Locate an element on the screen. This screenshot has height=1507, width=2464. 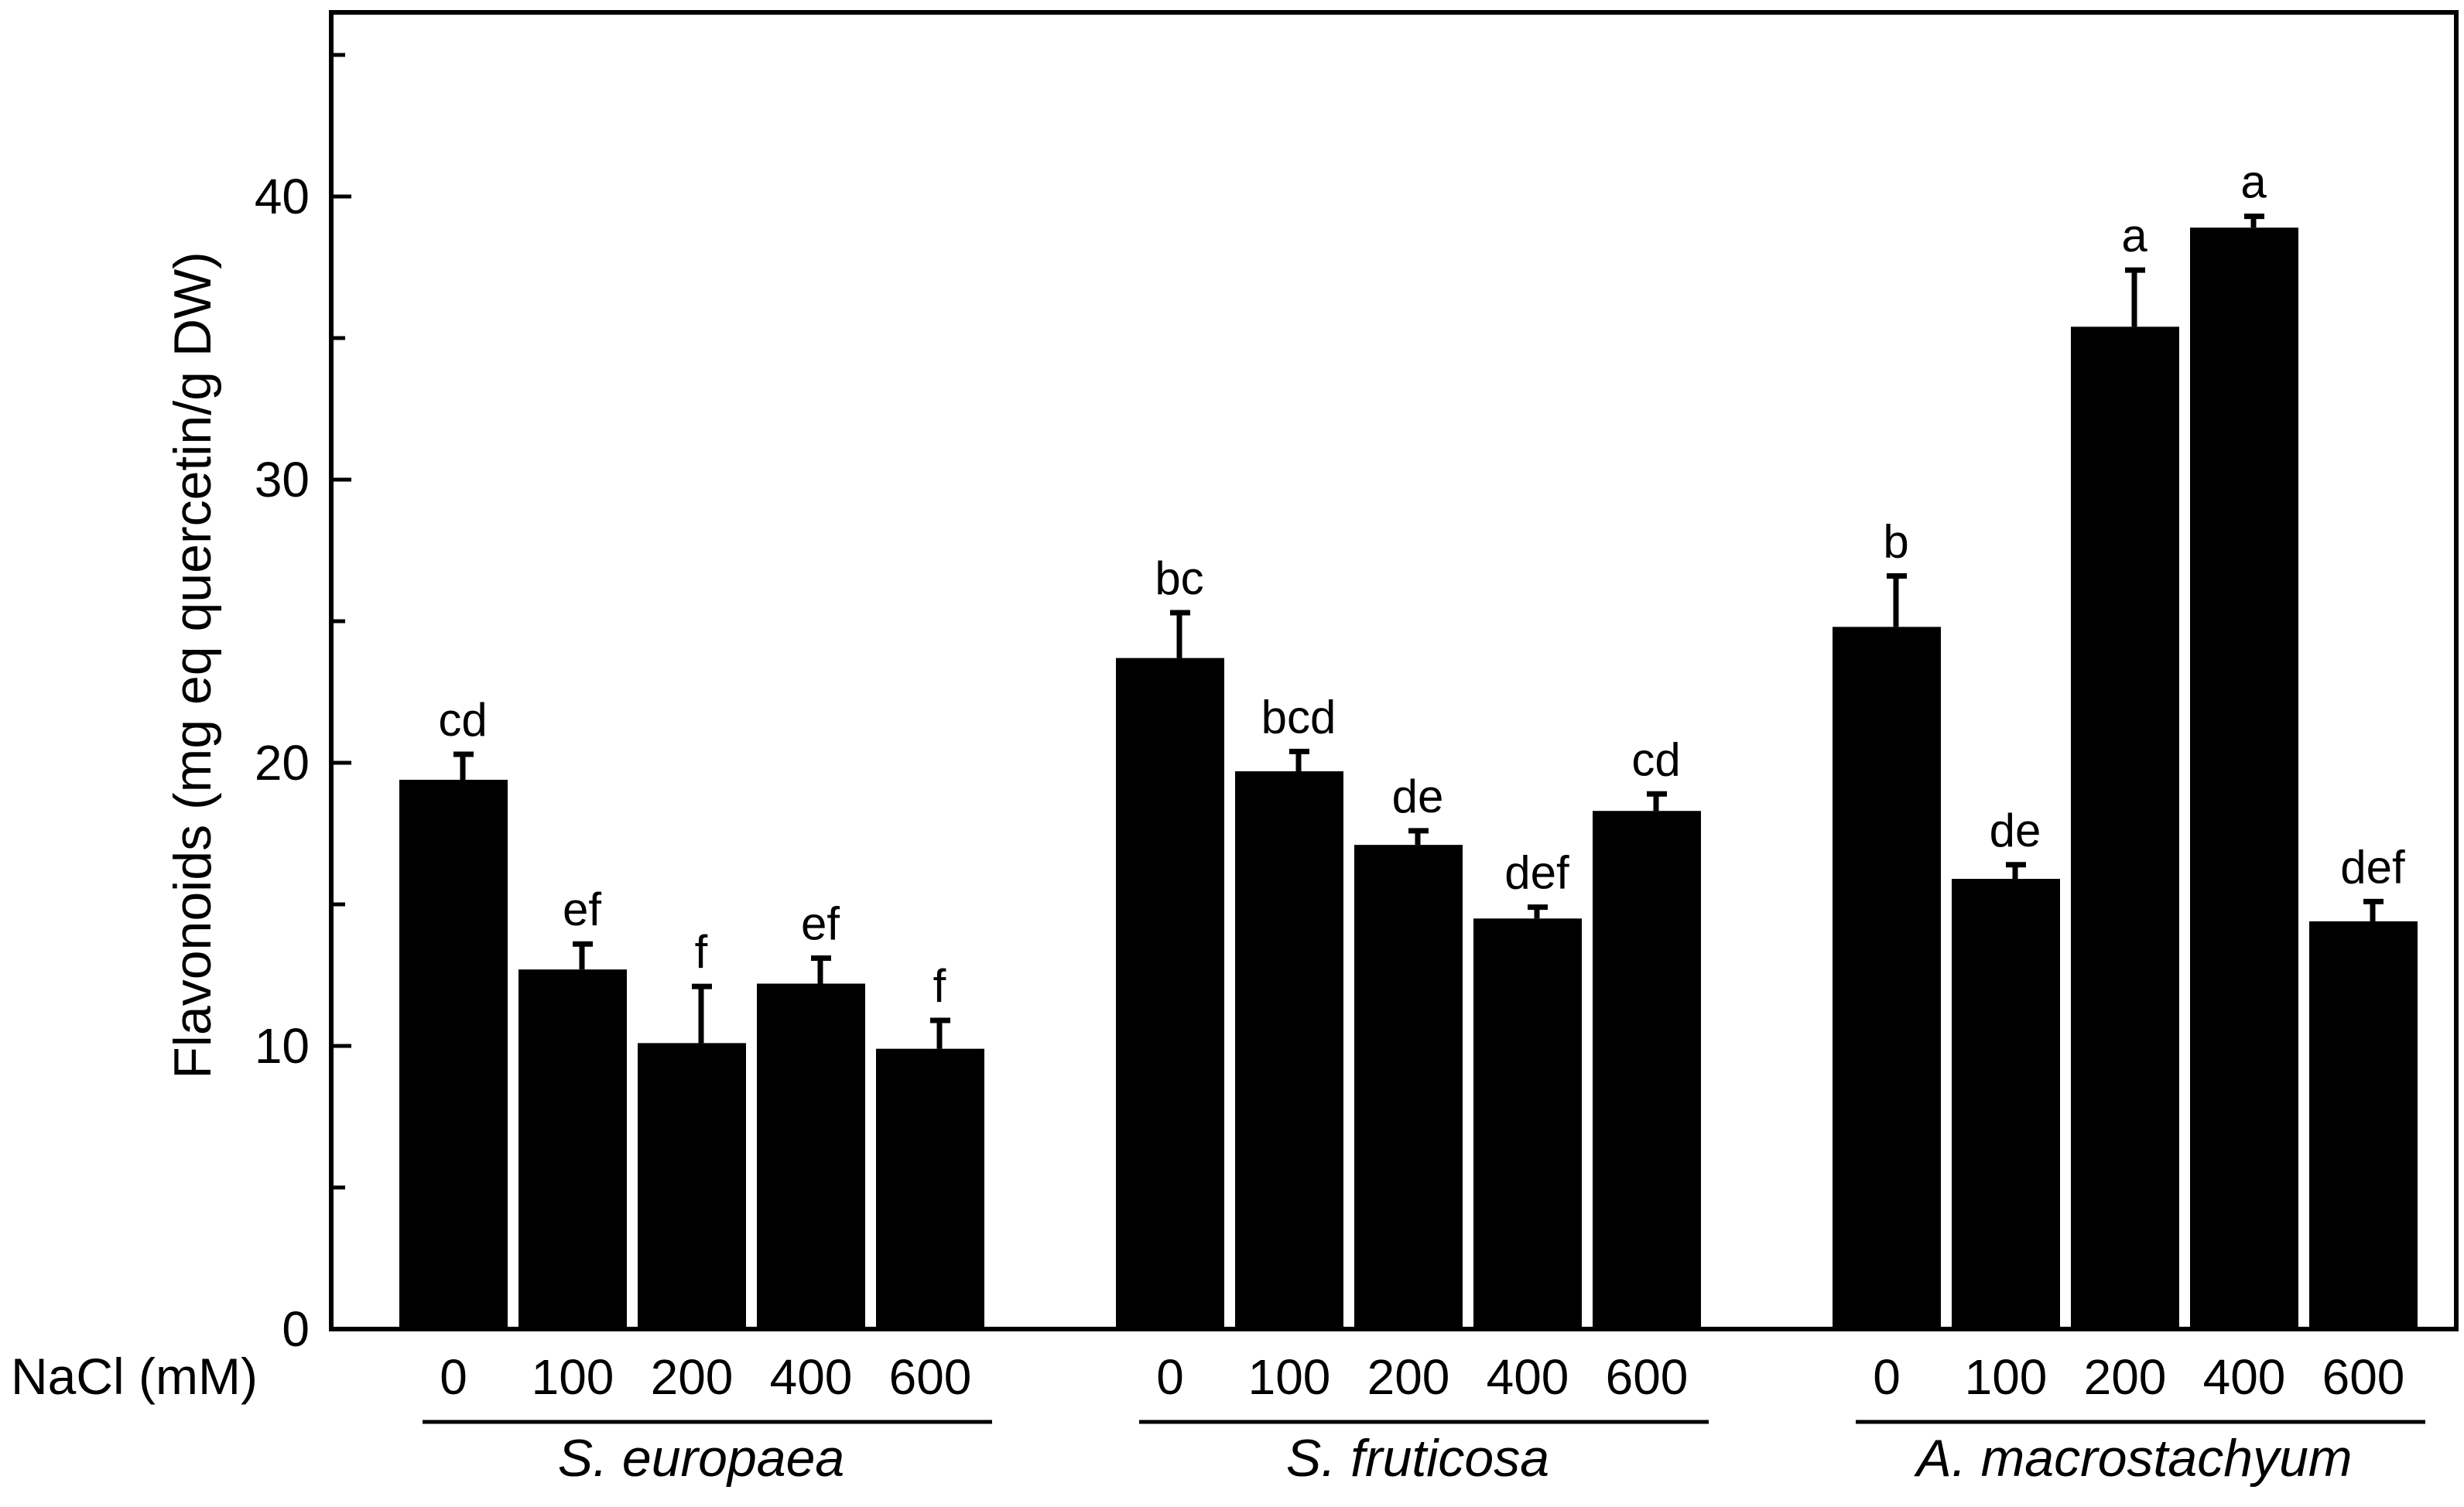
y-tick-label: 30 is located at coordinates (282, 479).